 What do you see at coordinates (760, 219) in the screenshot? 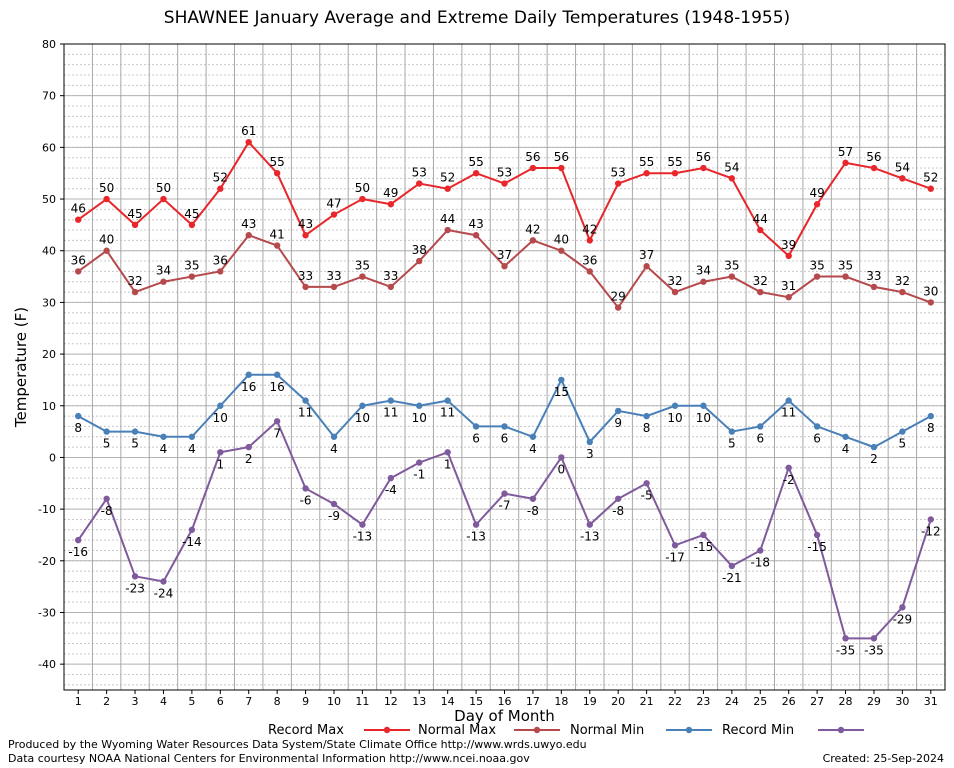
I see `record-max-data-label: 44` at bounding box center [760, 219].